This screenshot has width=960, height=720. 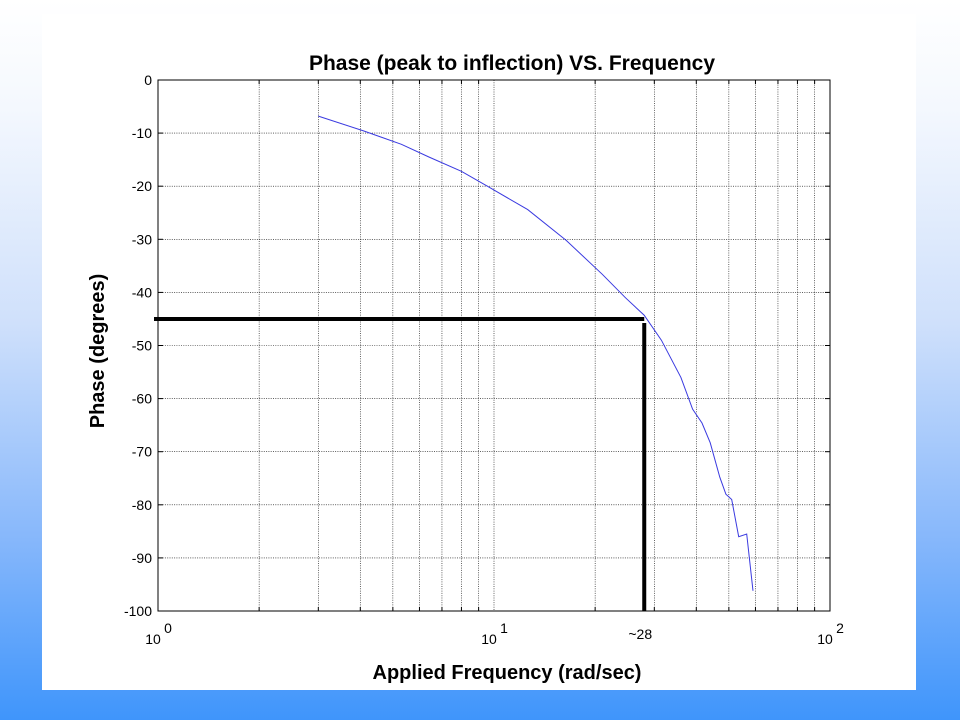 I want to click on y-tick-label: 0, so click(x=148, y=80).